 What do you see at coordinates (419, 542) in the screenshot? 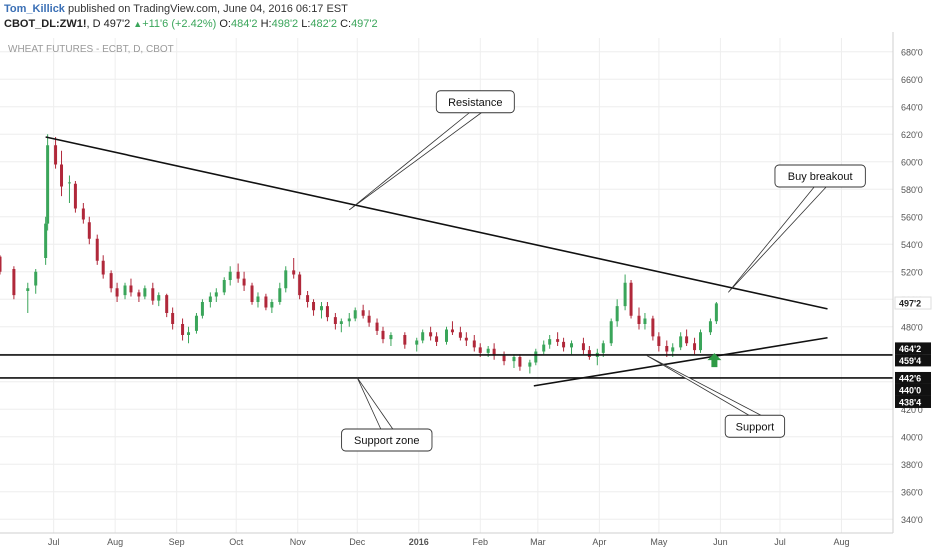
I see `x-tick-label: 2016` at bounding box center [419, 542].